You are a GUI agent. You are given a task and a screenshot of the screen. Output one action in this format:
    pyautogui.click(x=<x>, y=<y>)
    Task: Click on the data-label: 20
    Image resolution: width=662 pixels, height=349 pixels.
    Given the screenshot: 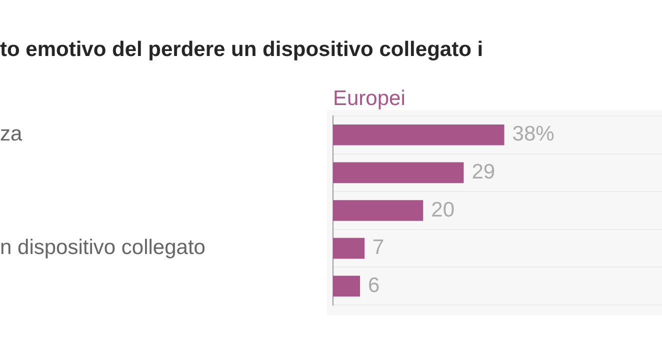 What is the action you would take?
    pyautogui.click(x=442, y=210)
    